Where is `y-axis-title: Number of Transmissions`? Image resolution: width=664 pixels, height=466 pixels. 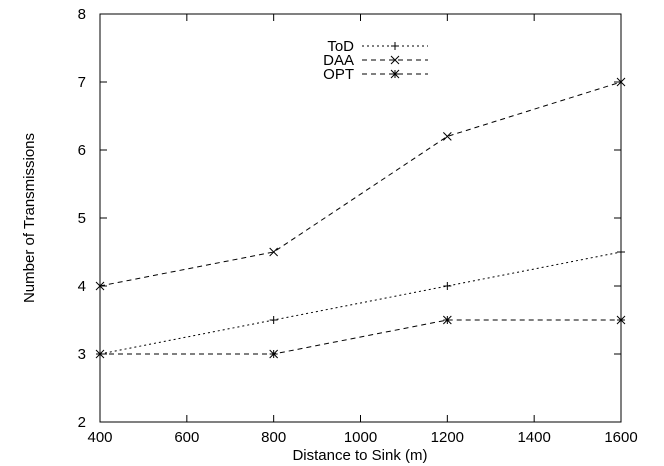
y-axis-title: Number of Transmissions is located at coordinates (29, 218).